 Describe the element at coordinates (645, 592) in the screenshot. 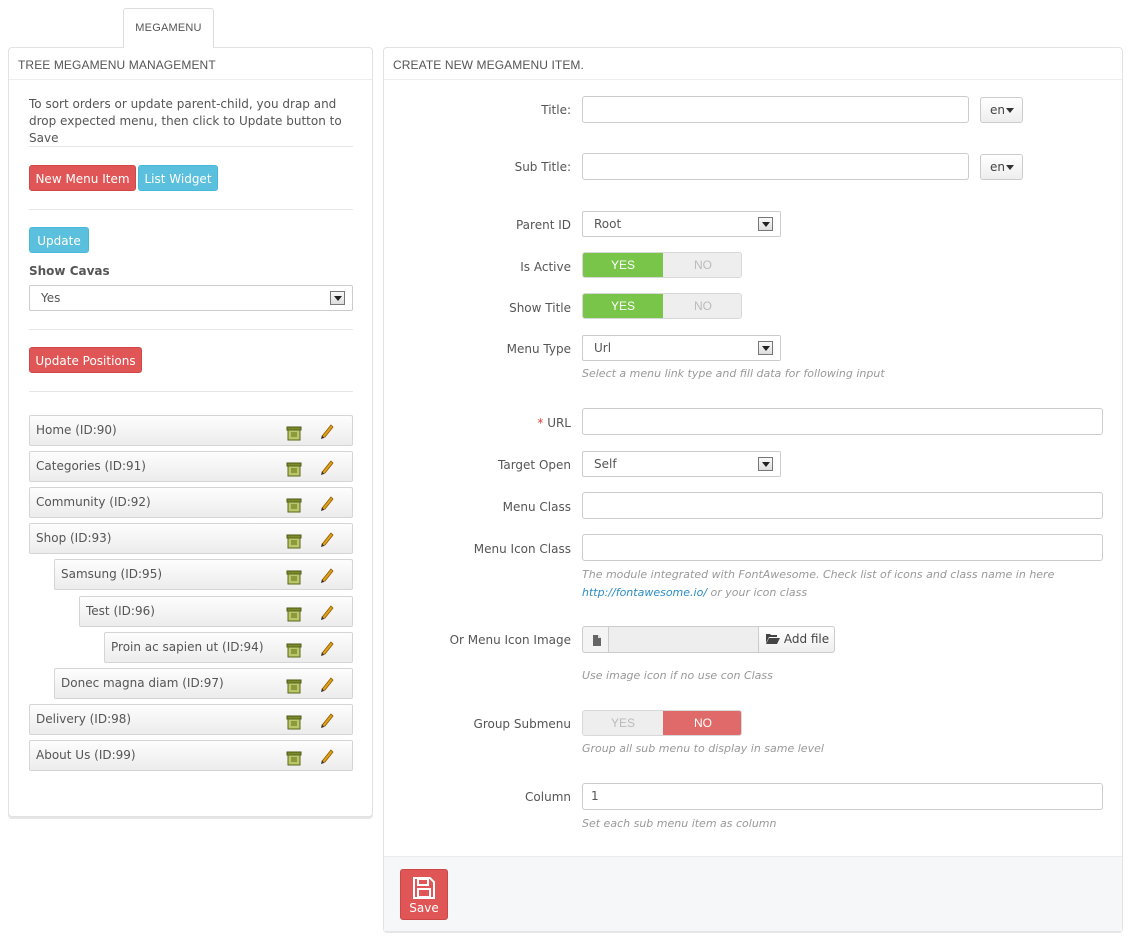

I see `fontawesome-link: http://fontawesome.io/` at that location.